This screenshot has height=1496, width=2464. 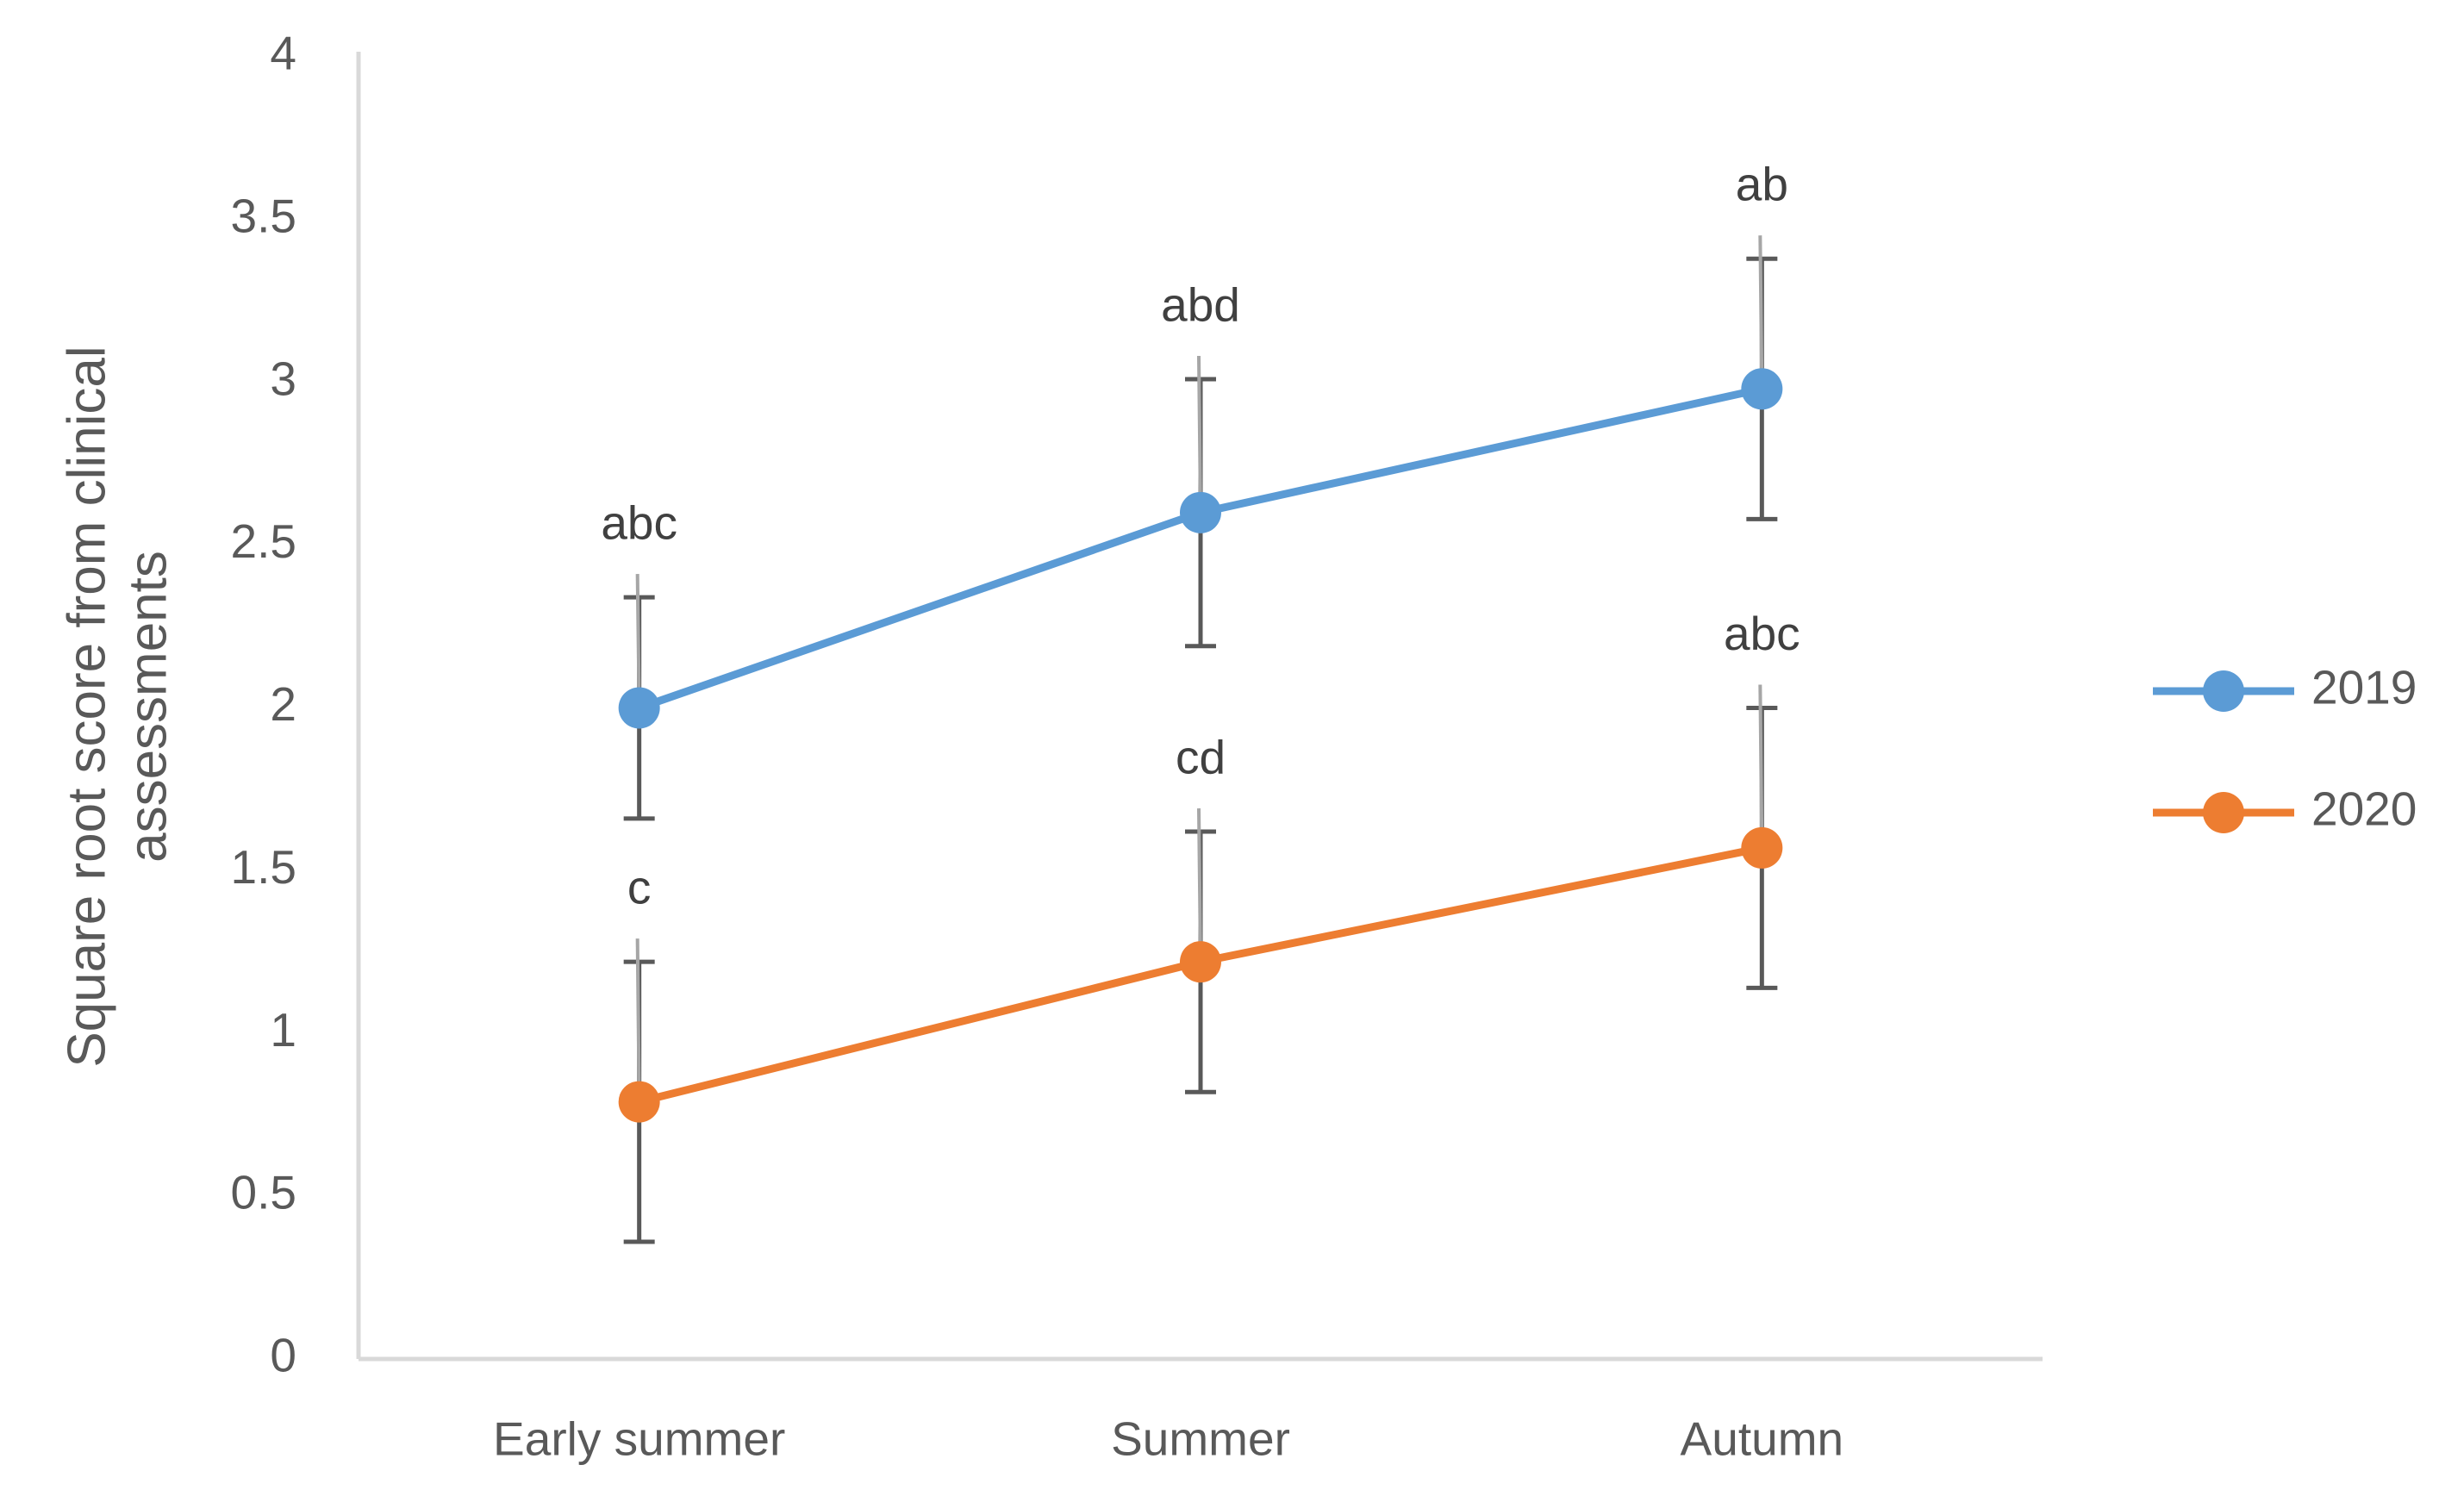 What do you see at coordinates (2364, 809) in the screenshot?
I see `legend-label: 2020` at bounding box center [2364, 809].